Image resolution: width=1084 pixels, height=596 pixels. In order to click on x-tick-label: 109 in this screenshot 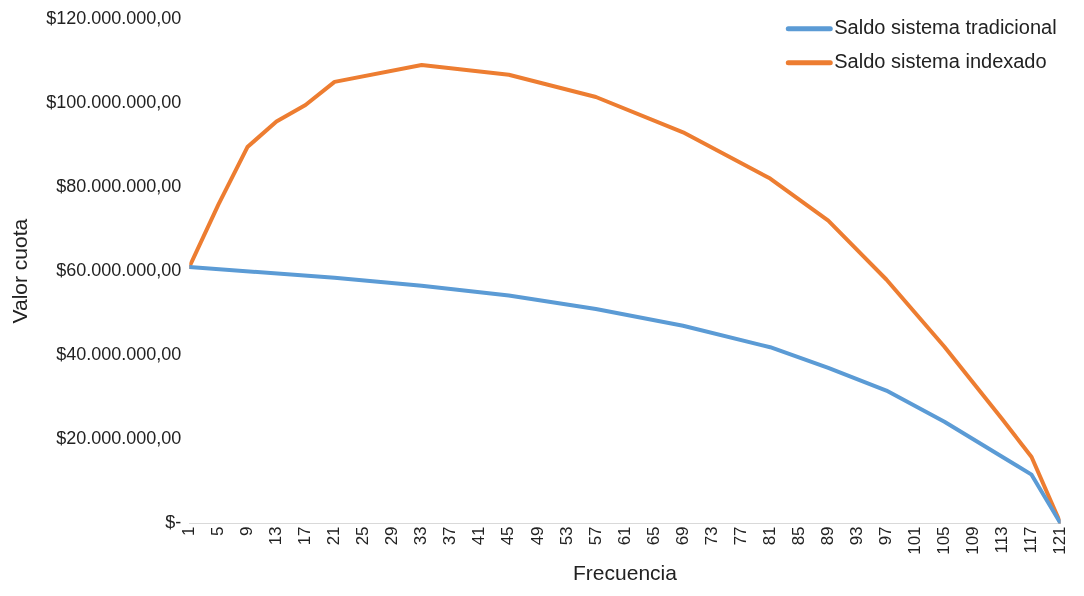, I will do `click(973, 540)`.